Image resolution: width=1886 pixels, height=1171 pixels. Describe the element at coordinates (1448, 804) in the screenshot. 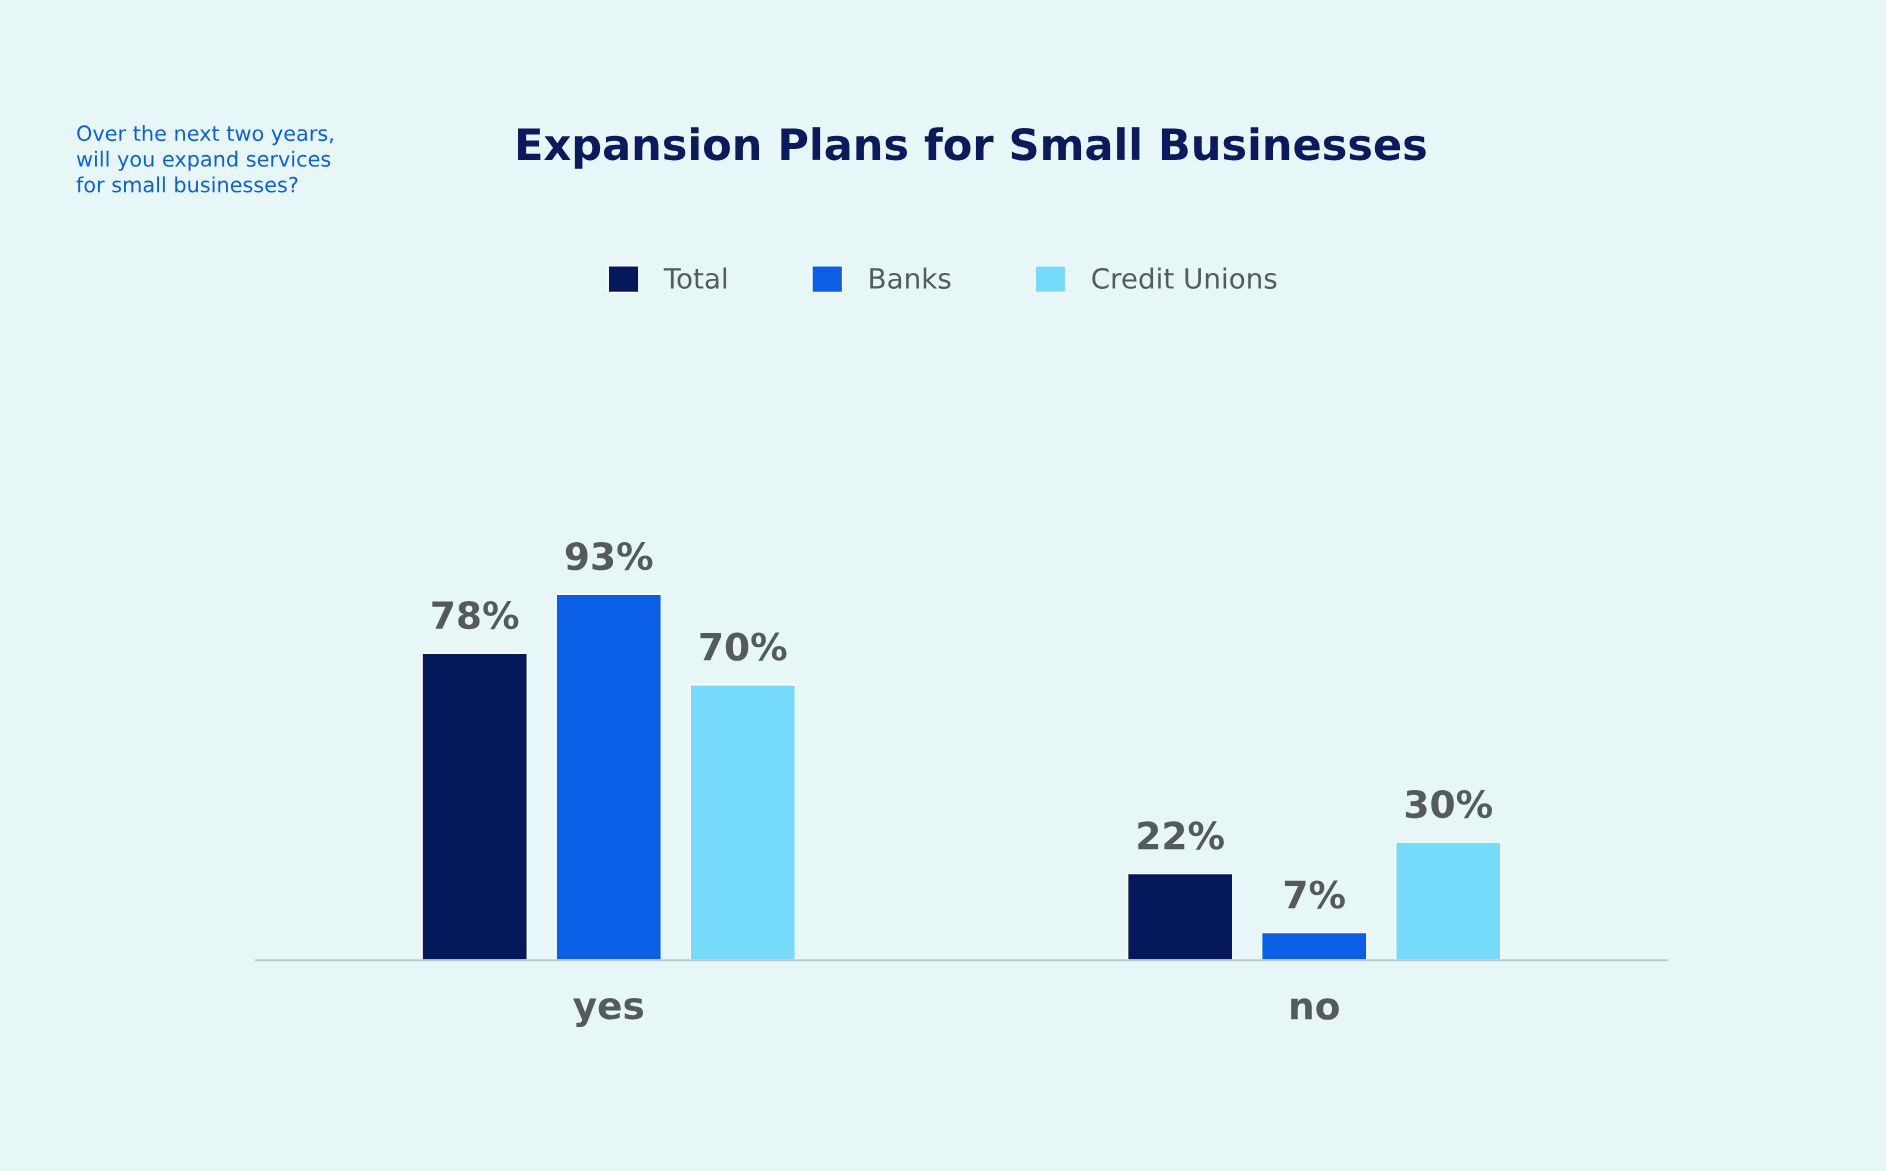

I see `data-label: 30%` at that location.